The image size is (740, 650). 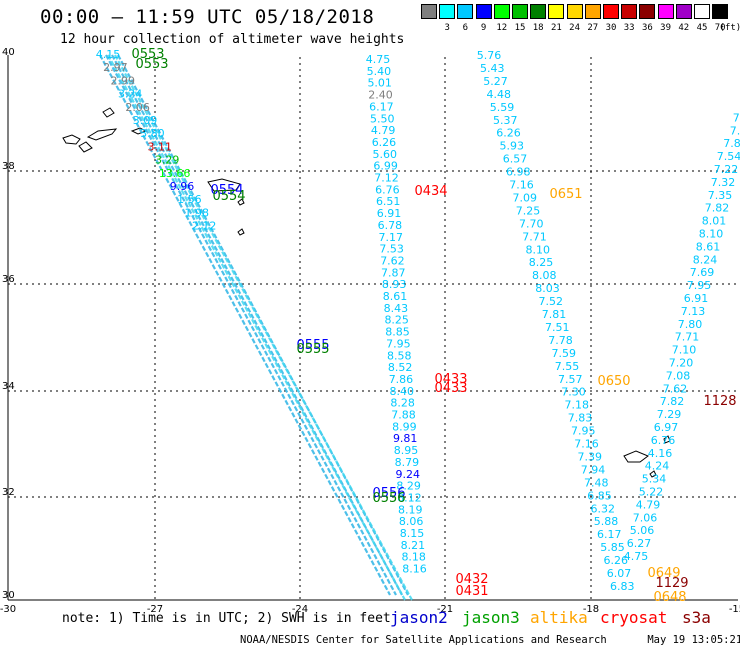 I want to click on wave-height-value: 7.70, so click(x=531, y=223).